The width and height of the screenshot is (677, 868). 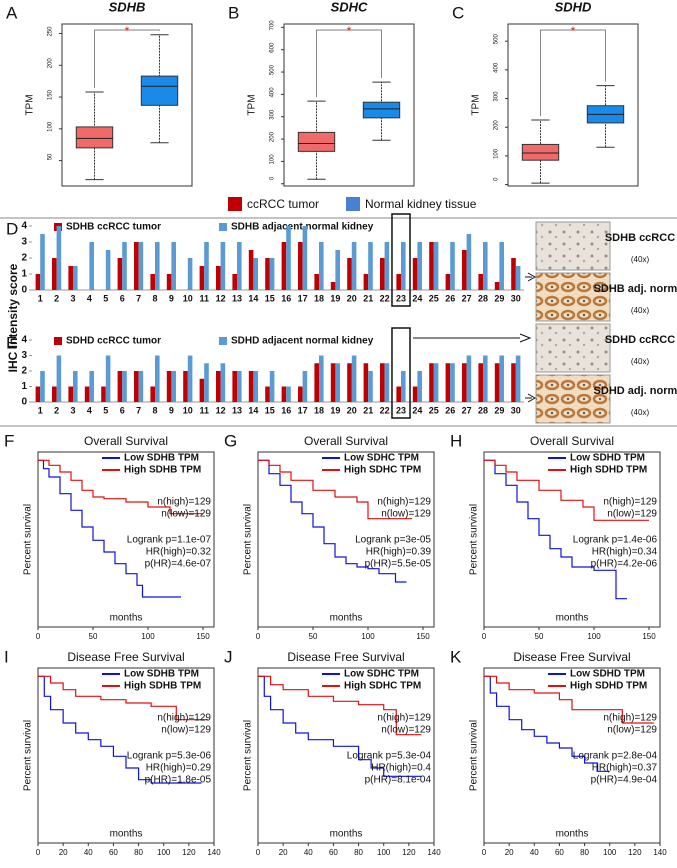 What do you see at coordinates (625, 768) in the screenshot?
I see `annotation: HR(high)=0.37` at bounding box center [625, 768].